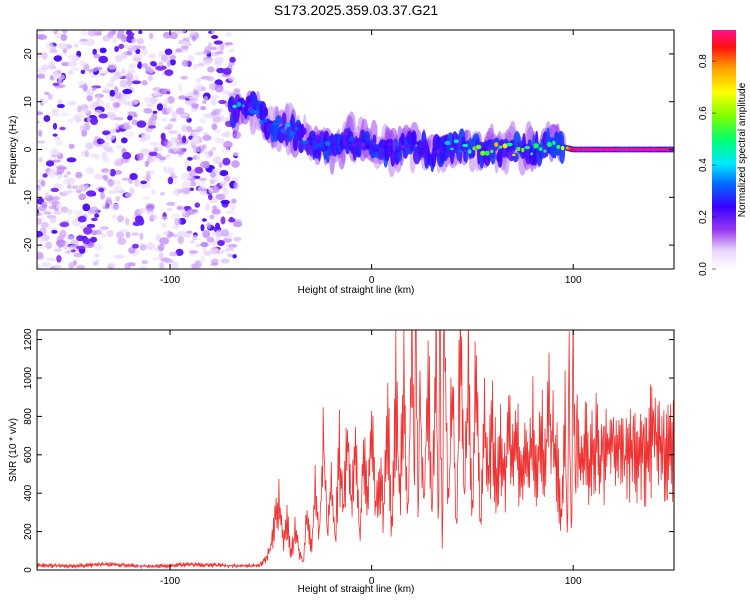  I want to click on x-tick-label: 100, so click(573, 280).